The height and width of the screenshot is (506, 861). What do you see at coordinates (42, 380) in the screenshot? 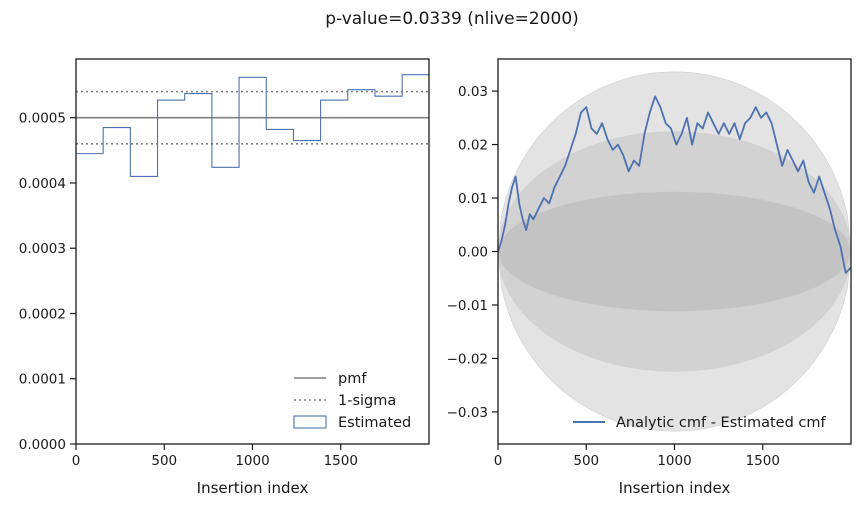
I see `y-tick-label: 0.0001` at bounding box center [42, 380].